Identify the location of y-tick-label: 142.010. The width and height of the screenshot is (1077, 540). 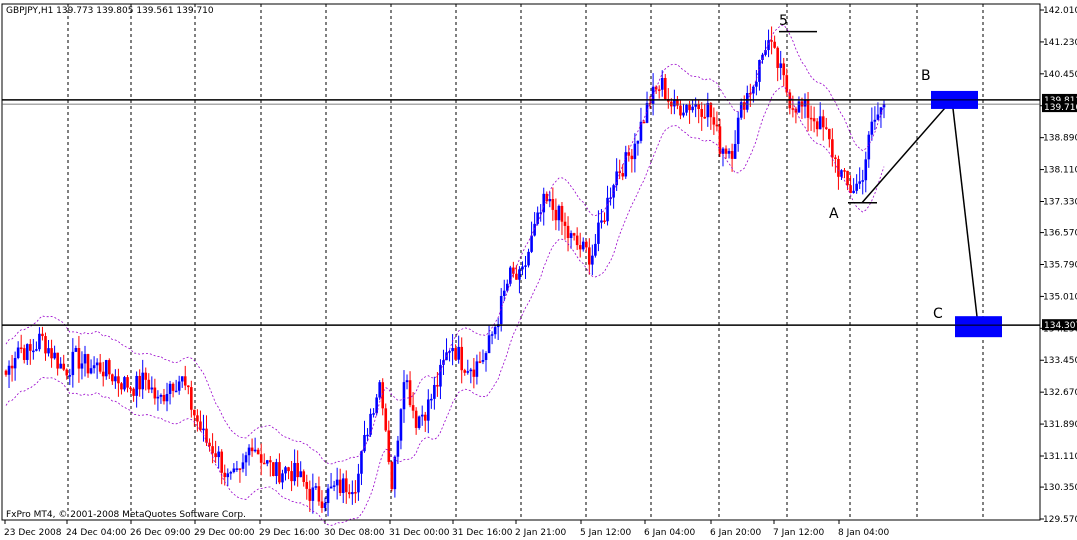
(1060, 11).